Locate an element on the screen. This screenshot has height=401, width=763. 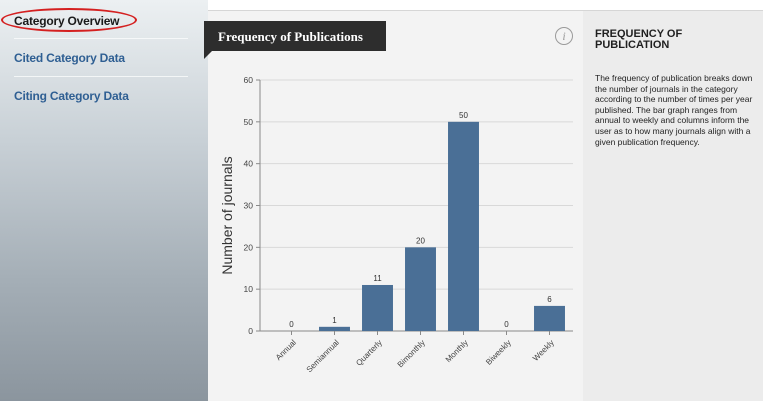
description-heading: FREQUENCY OF PUBLICATION is located at coordinates (639, 39).